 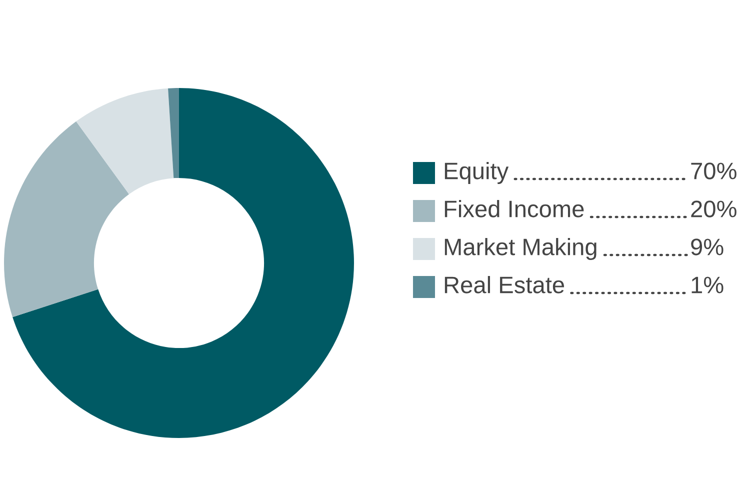 I want to click on legend-label: Market Making, so click(x=520, y=249).